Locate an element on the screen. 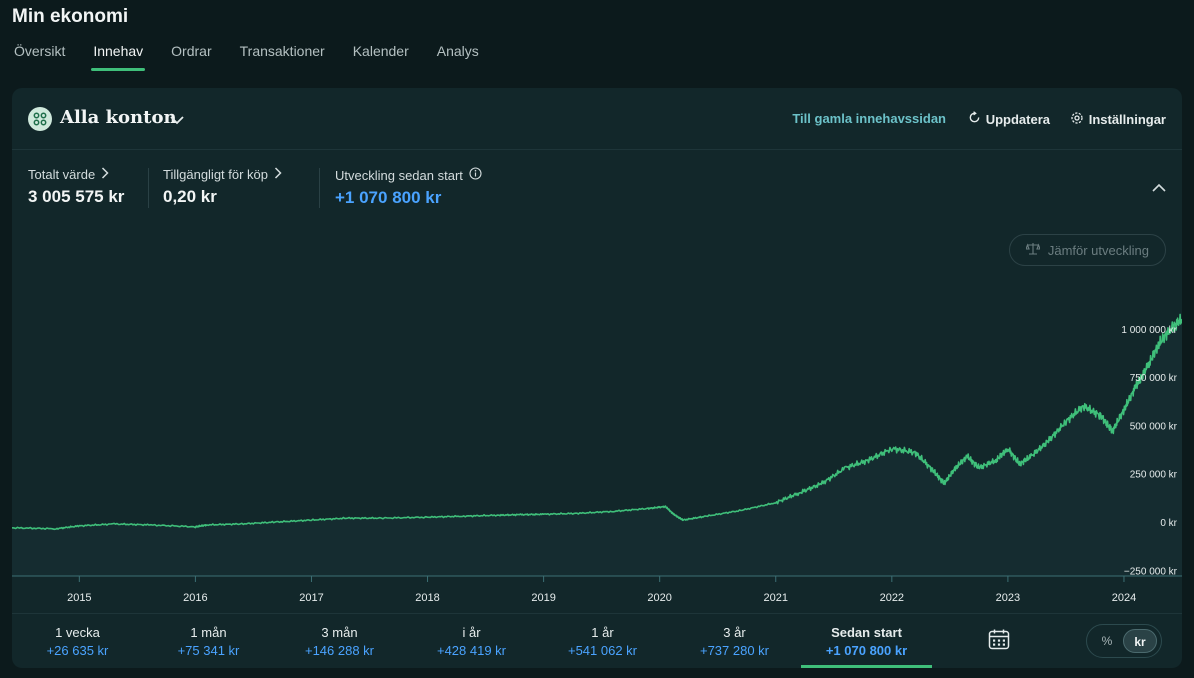 The width and height of the screenshot is (1194, 678). period-label: Sedan start is located at coordinates (866, 632).